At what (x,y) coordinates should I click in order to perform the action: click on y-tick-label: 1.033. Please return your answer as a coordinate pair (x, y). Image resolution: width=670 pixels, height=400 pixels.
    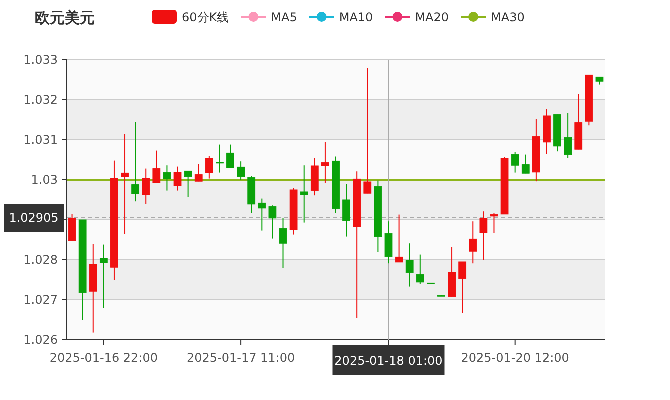
    Looking at the image, I should click on (41, 60).